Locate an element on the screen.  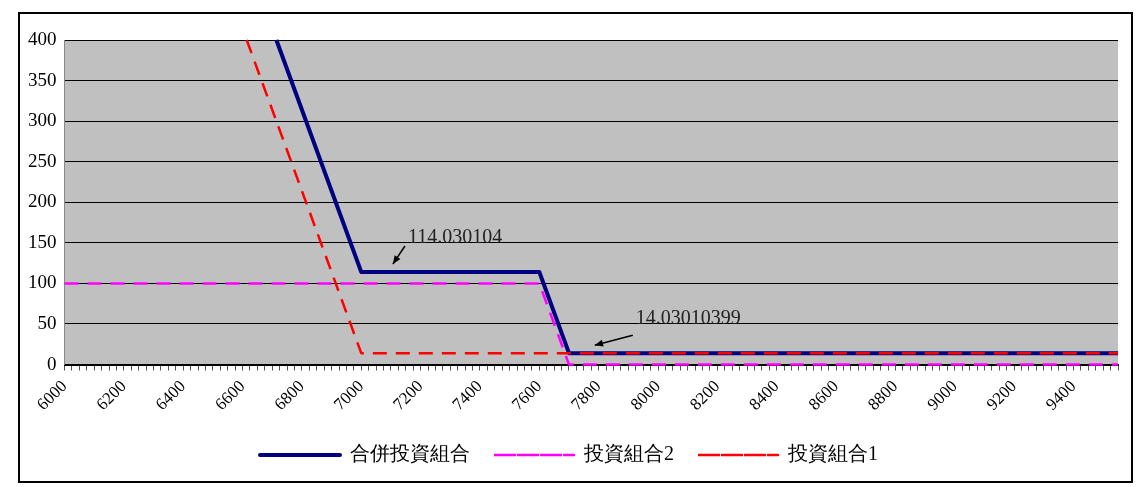
y-tick-label: 100 is located at coordinates (42, 282).